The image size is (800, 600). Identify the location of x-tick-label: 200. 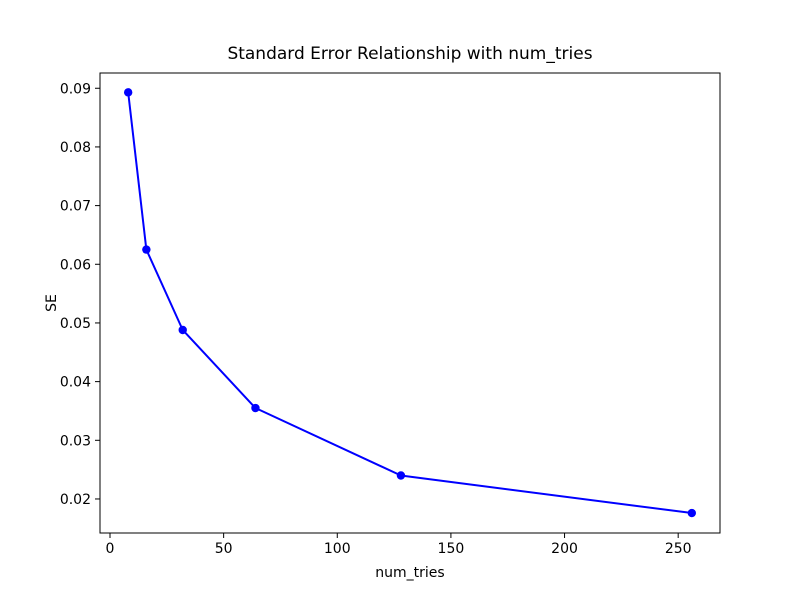
(564, 549).